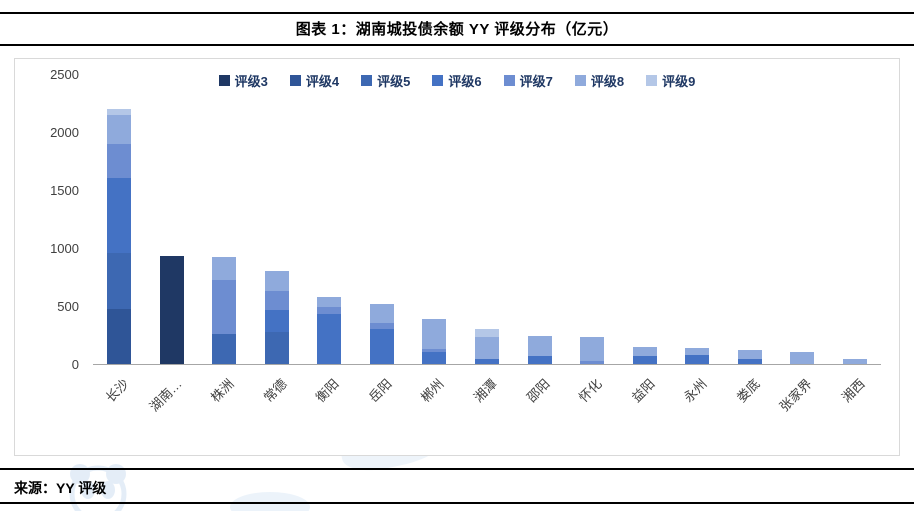  What do you see at coordinates (75, 364) in the screenshot?
I see `y-tick-label: 0` at bounding box center [75, 364].